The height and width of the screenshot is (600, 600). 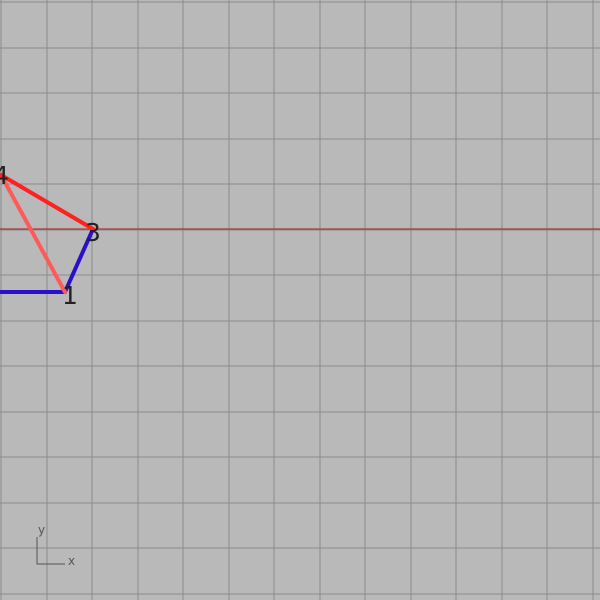 What do you see at coordinates (50, 551) in the screenshot?
I see `axis-indicator-lines` at bounding box center [50, 551].